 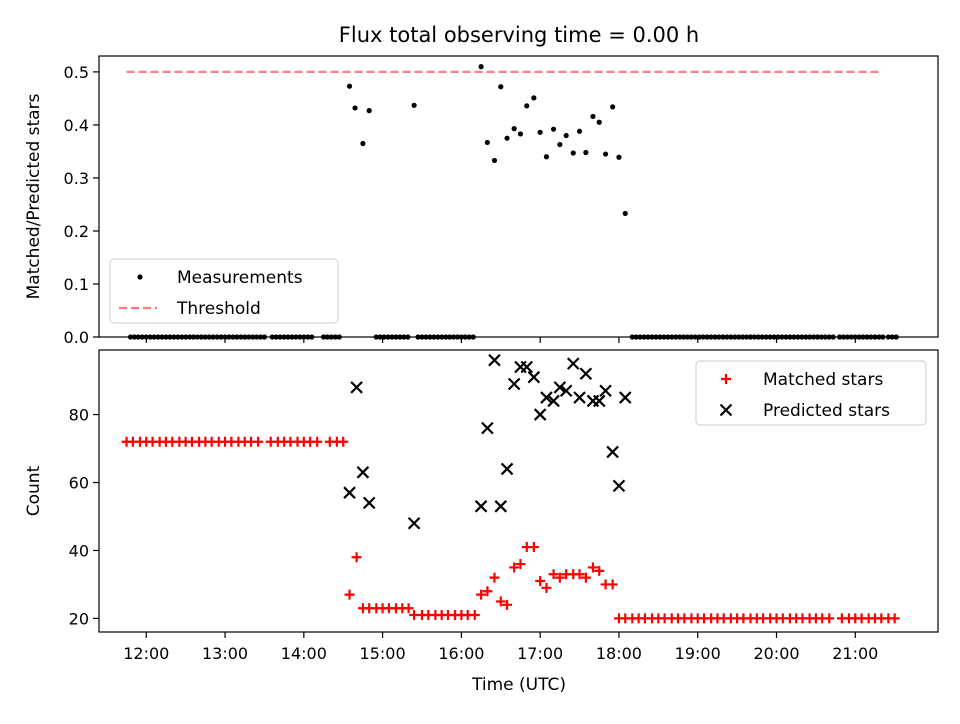 I want to click on legend-label: Threshold, so click(x=218, y=309).